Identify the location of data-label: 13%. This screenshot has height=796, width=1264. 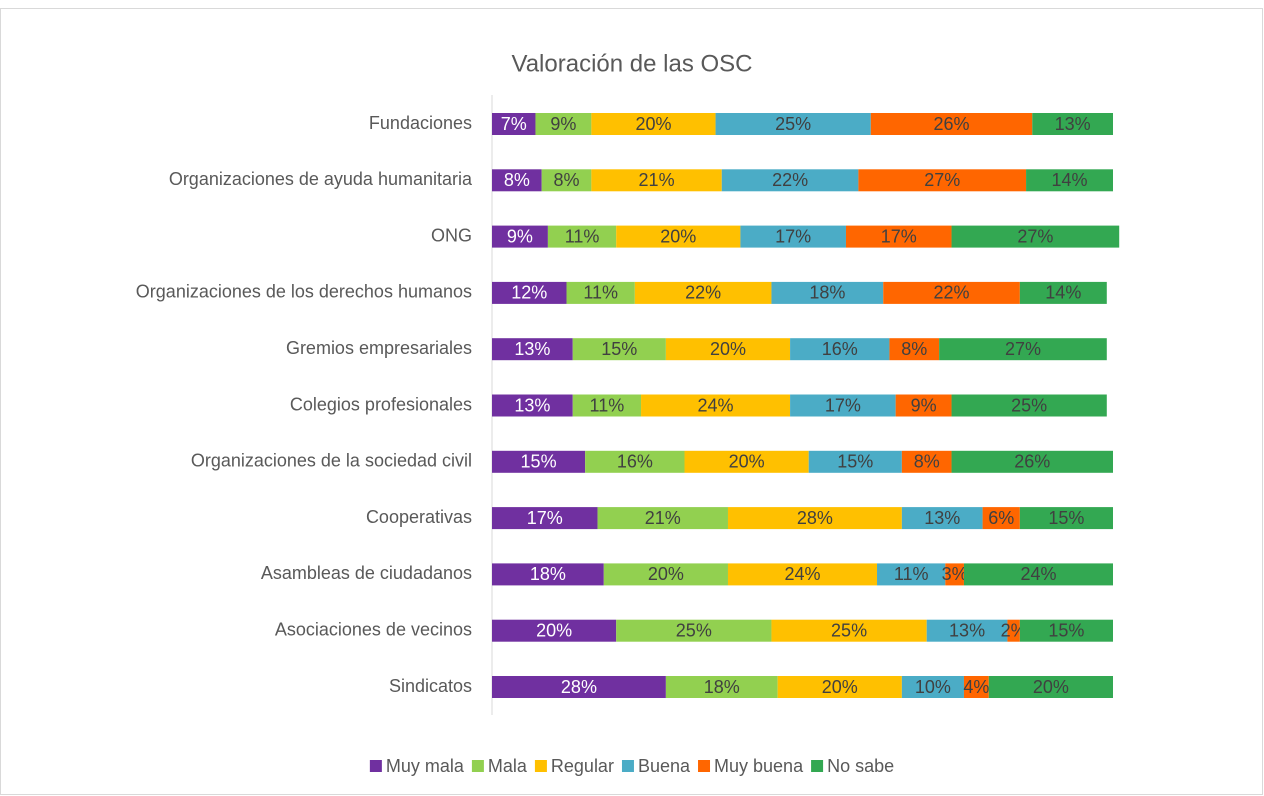
(967, 630).